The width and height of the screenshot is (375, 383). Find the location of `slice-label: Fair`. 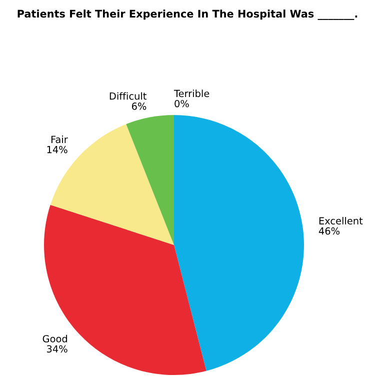

slice-label: Fair is located at coordinates (59, 140).